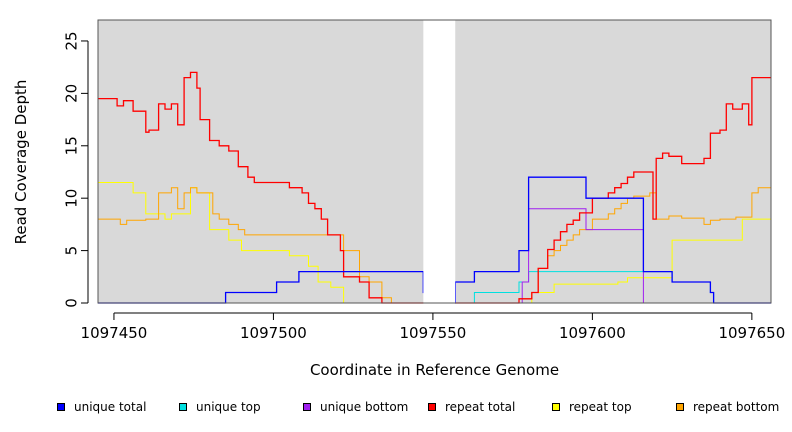 The width and height of the screenshot is (792, 432). I want to click on y-tick-label: 15, so click(71, 145).